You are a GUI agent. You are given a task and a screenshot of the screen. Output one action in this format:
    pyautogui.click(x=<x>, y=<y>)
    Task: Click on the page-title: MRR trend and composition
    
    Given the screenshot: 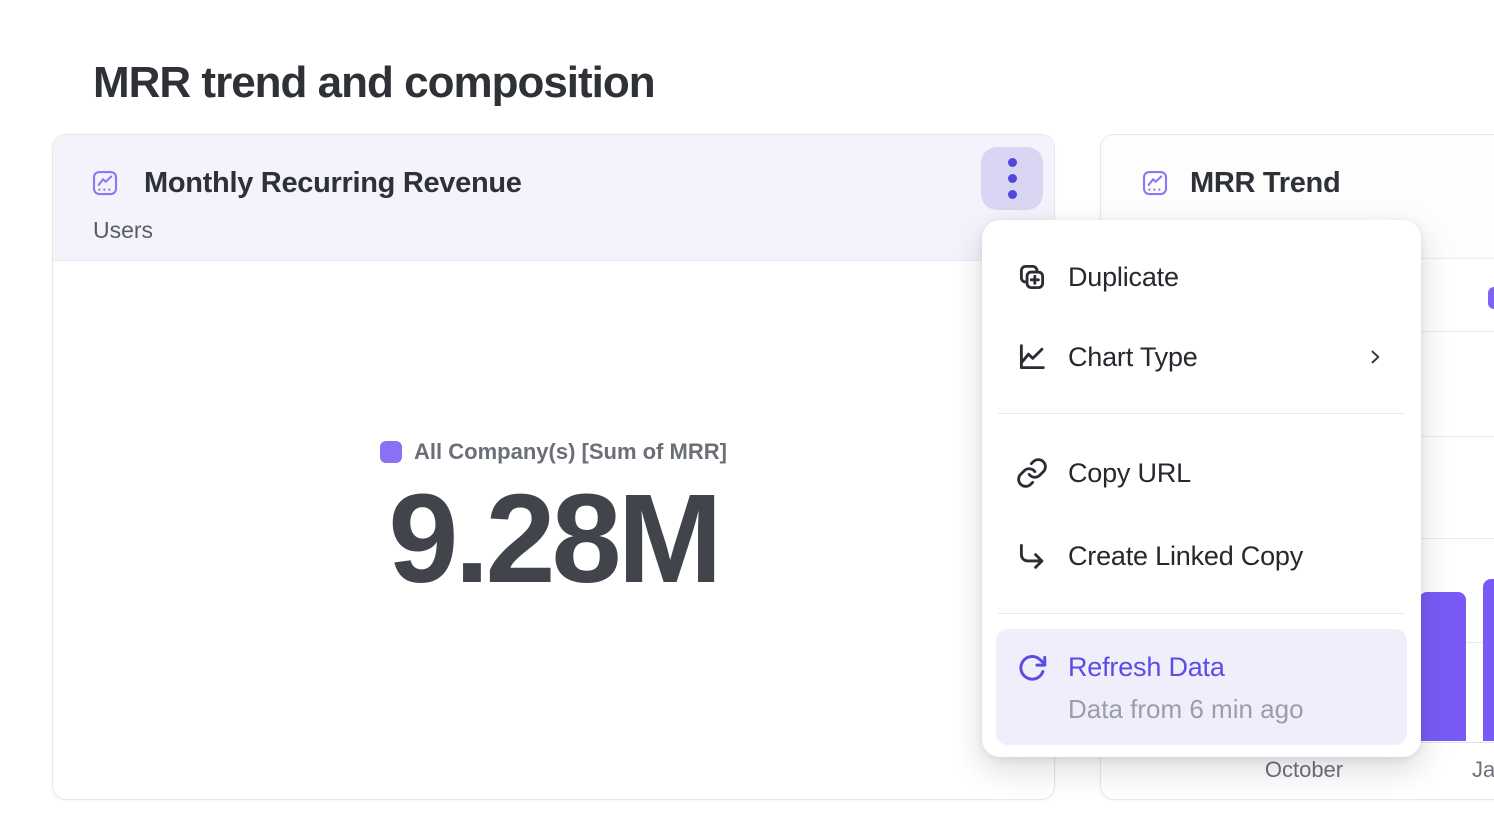 What is the action you would take?
    pyautogui.click(x=374, y=83)
    